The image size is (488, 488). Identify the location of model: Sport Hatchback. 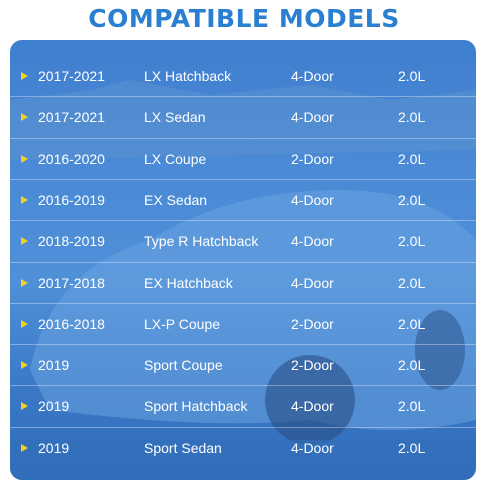
(196, 406).